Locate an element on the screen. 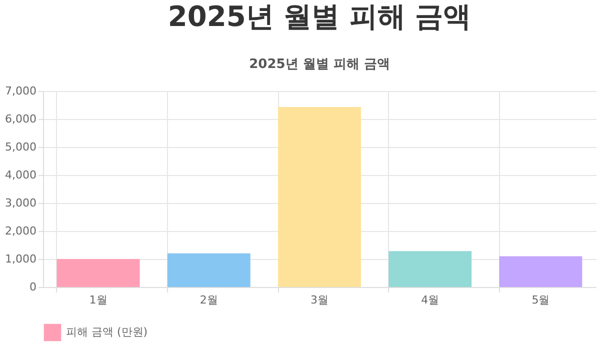  y-tick-label: 5,000 is located at coordinates (20, 147).